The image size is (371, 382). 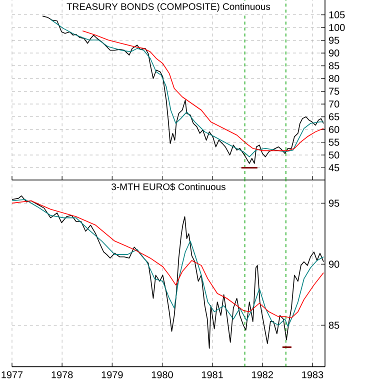 What do you see at coordinates (337, 14) in the screenshot?
I see `y-tick-label: 105` at bounding box center [337, 14].